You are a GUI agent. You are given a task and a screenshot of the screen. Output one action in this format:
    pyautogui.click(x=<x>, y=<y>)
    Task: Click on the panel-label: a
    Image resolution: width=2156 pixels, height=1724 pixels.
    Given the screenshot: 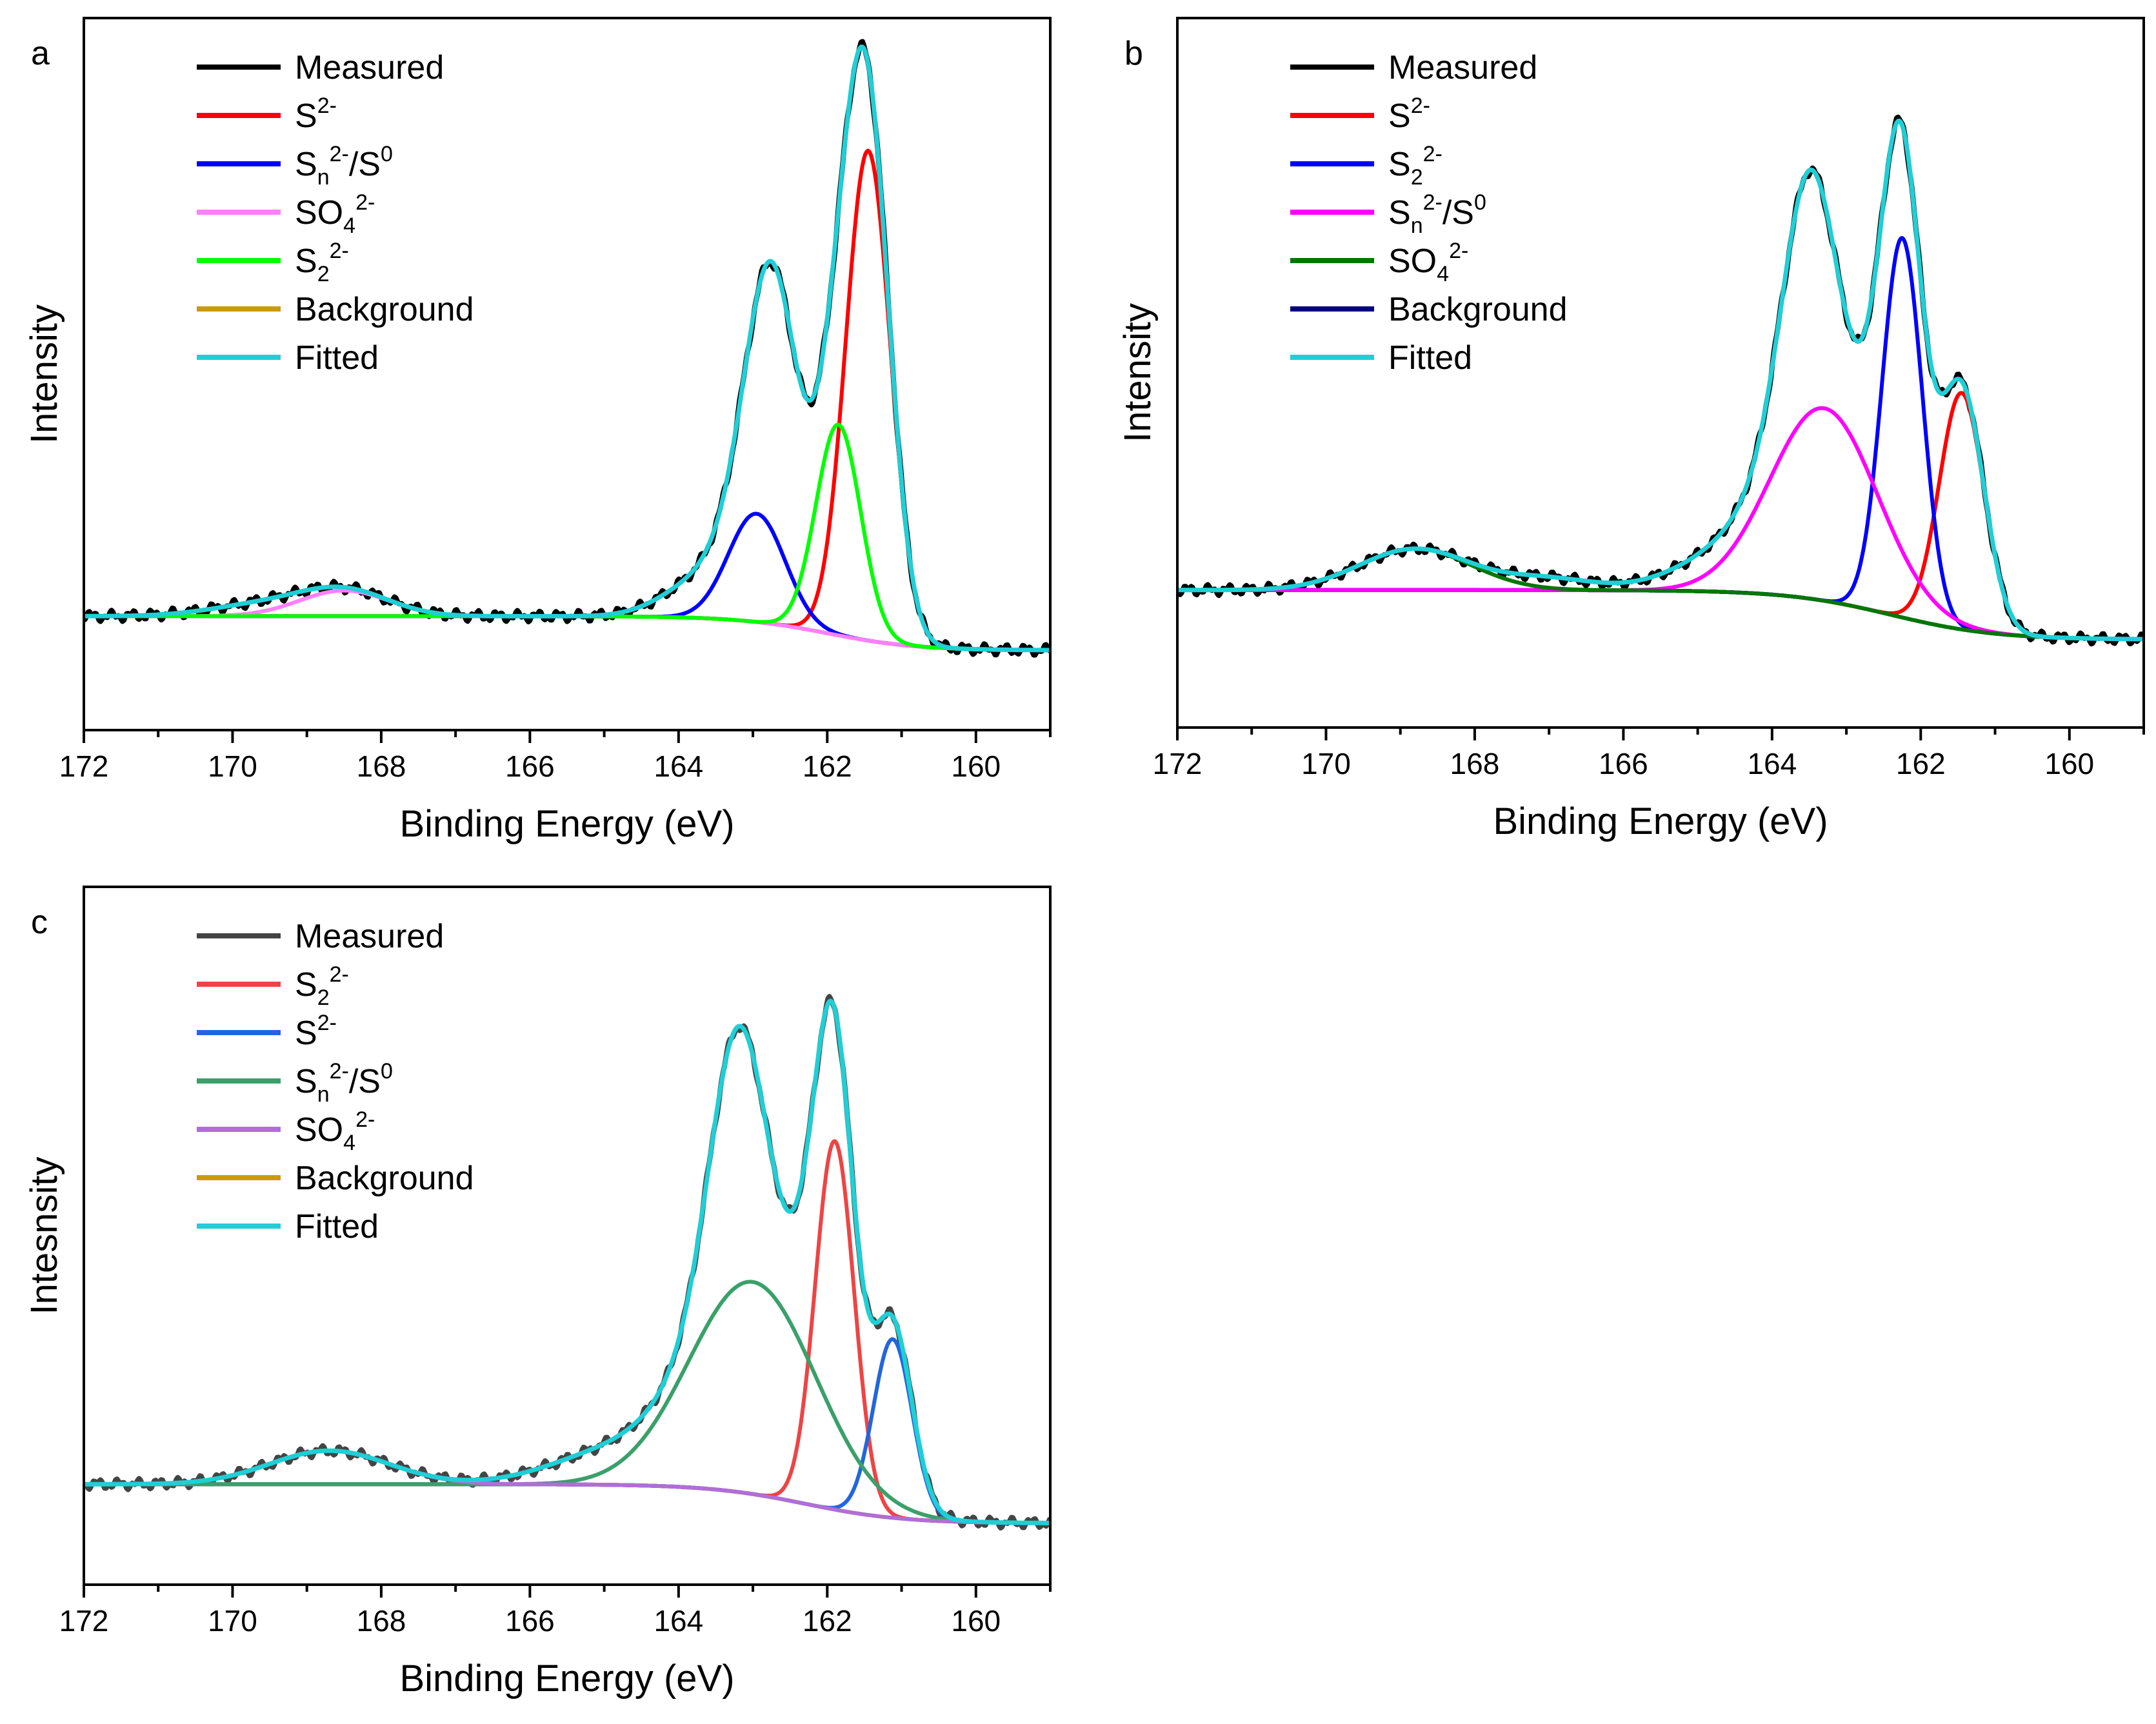 What is the action you would take?
    pyautogui.click(x=41, y=53)
    